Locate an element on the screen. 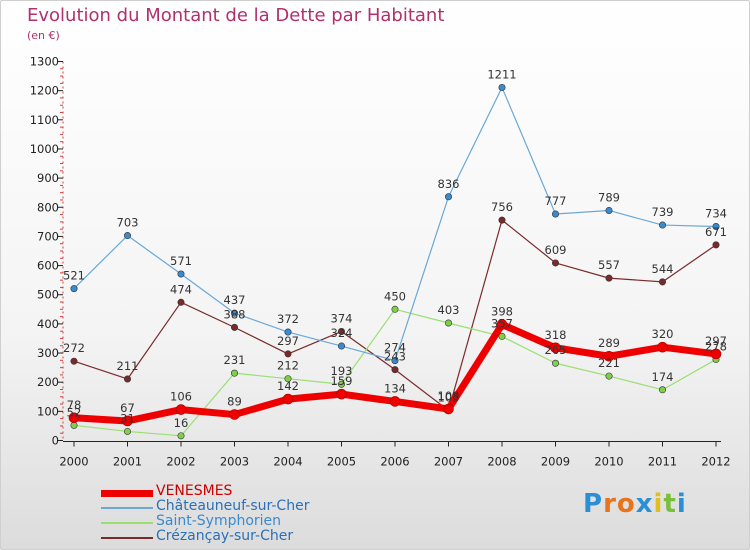 This screenshot has height=550, width=750. data-label: 297 is located at coordinates (288, 341).